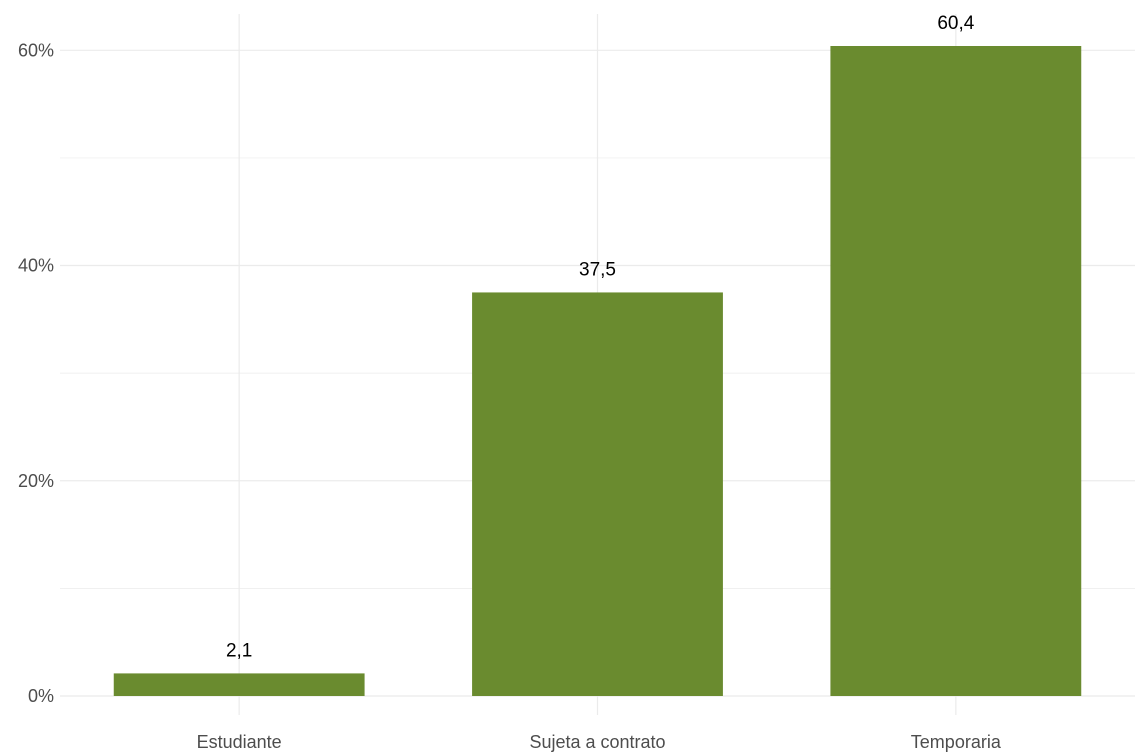  I want to click on y-tick-label: 20%, so click(36, 481).